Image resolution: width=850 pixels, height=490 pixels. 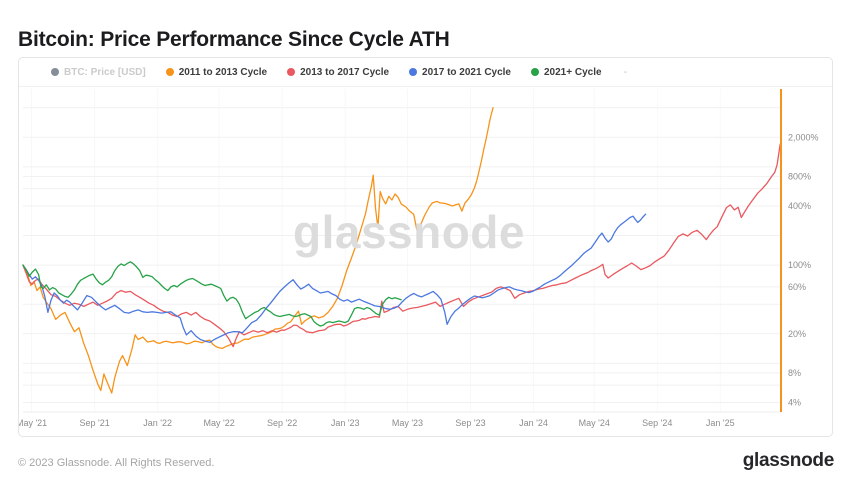 I want to click on svg-text: Jan '25, so click(x=720, y=423).